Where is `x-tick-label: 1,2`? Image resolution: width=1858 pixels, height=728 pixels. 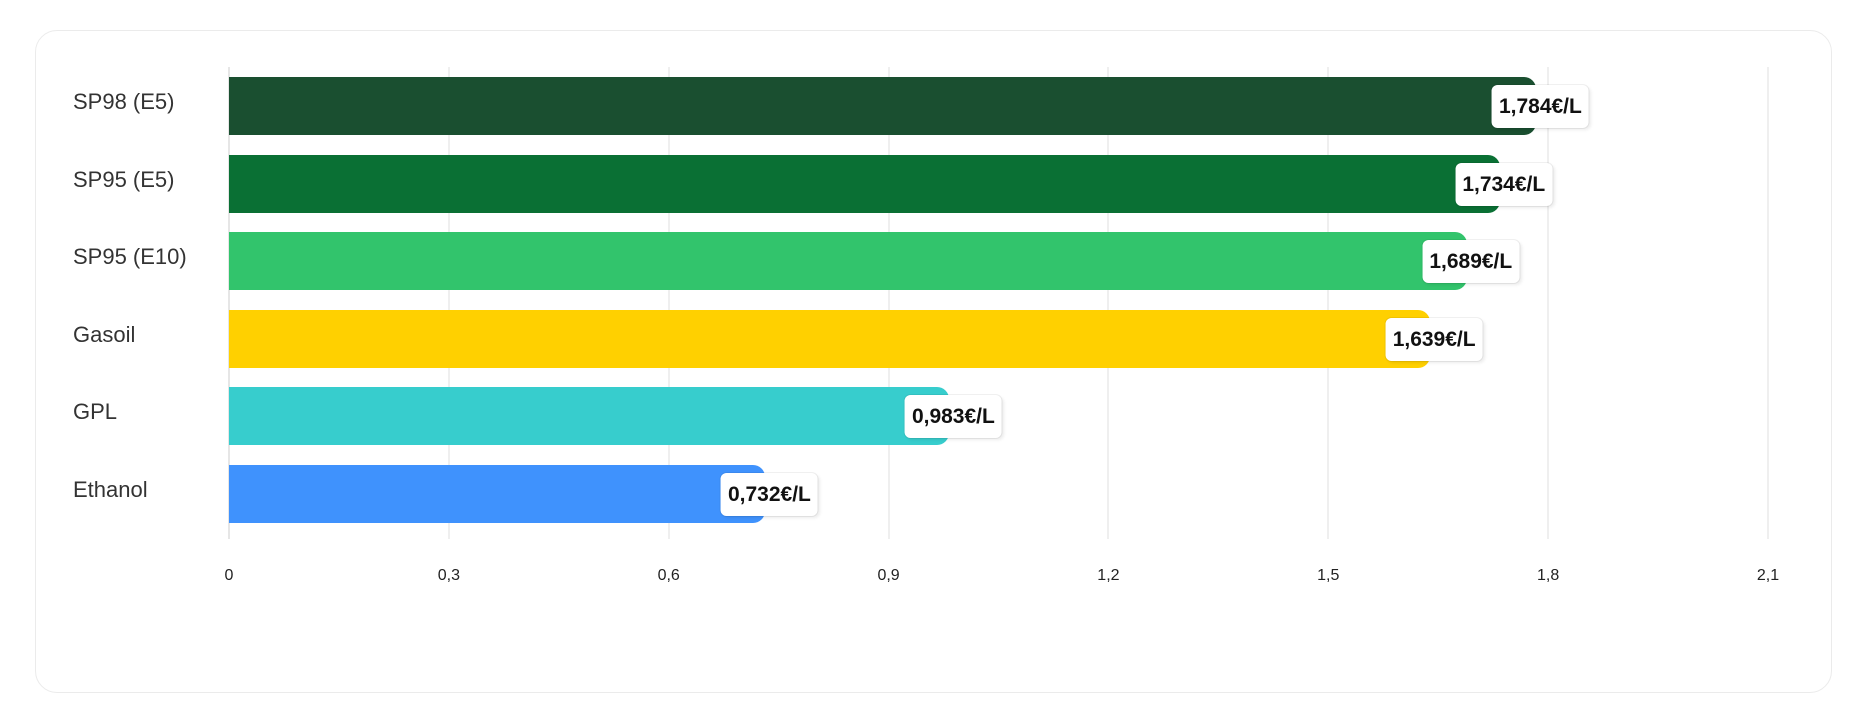
x-tick-label: 1,2 is located at coordinates (1108, 575).